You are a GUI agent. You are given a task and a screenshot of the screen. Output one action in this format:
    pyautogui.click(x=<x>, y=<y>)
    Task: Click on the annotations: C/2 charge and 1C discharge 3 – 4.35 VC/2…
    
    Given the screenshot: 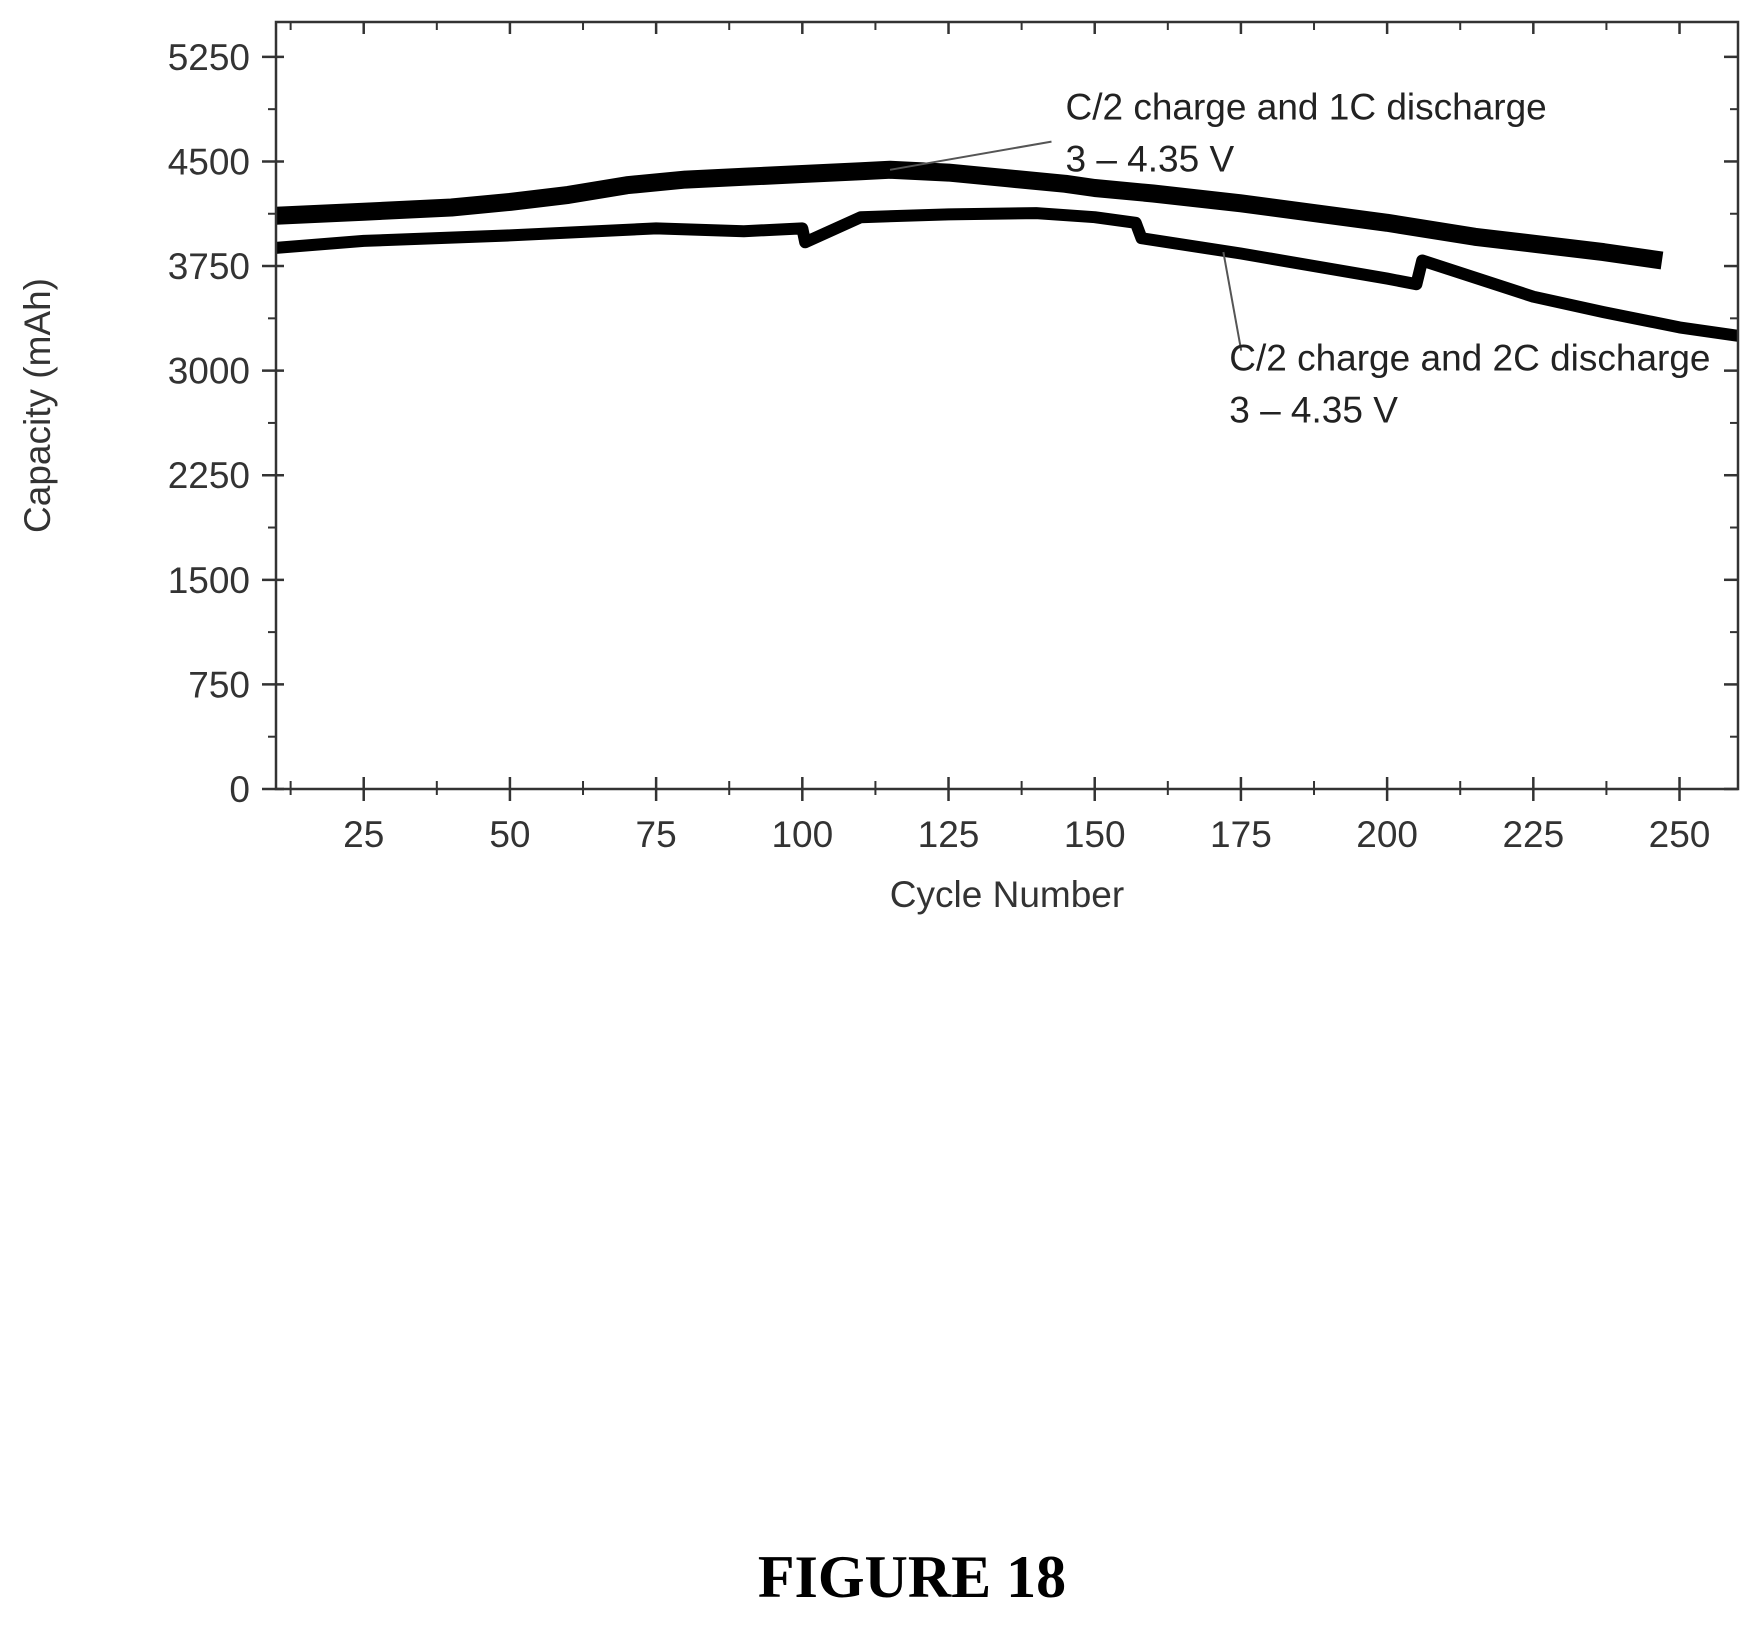 What is the action you would take?
    pyautogui.click(x=1300, y=259)
    